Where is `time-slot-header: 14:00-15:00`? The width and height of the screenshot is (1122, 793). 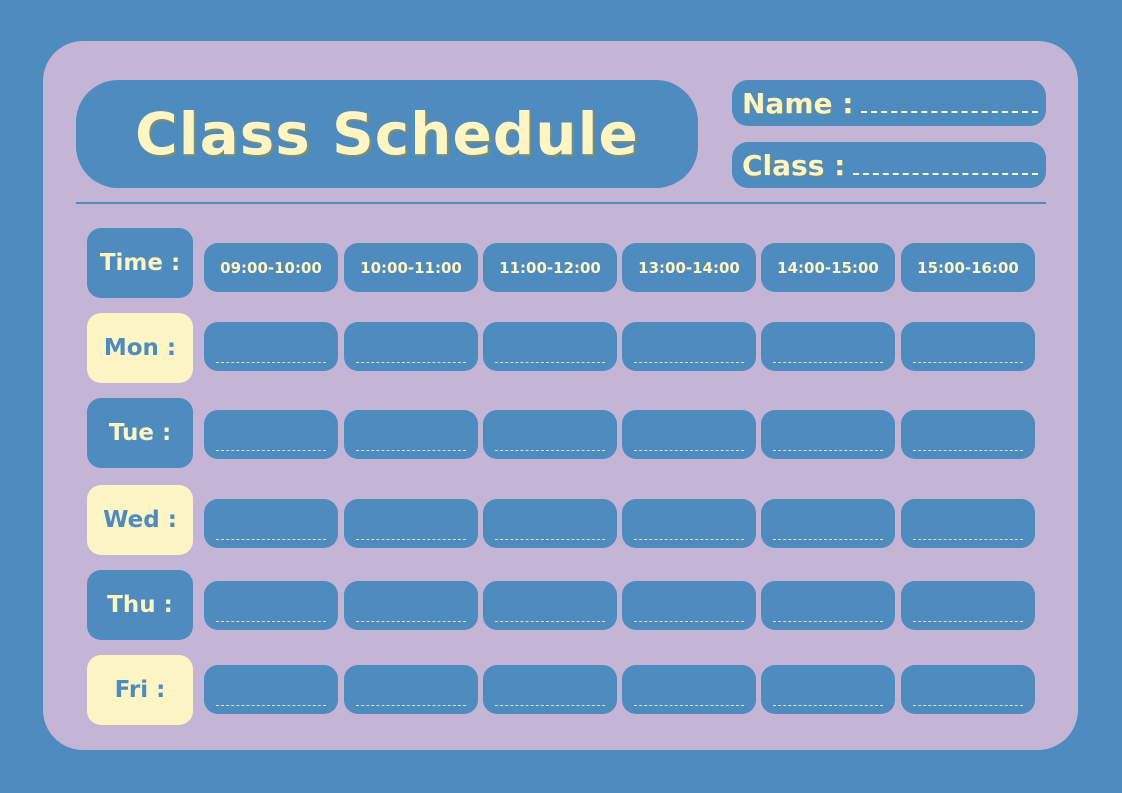
time-slot-header: 14:00-15:00 is located at coordinates (828, 267).